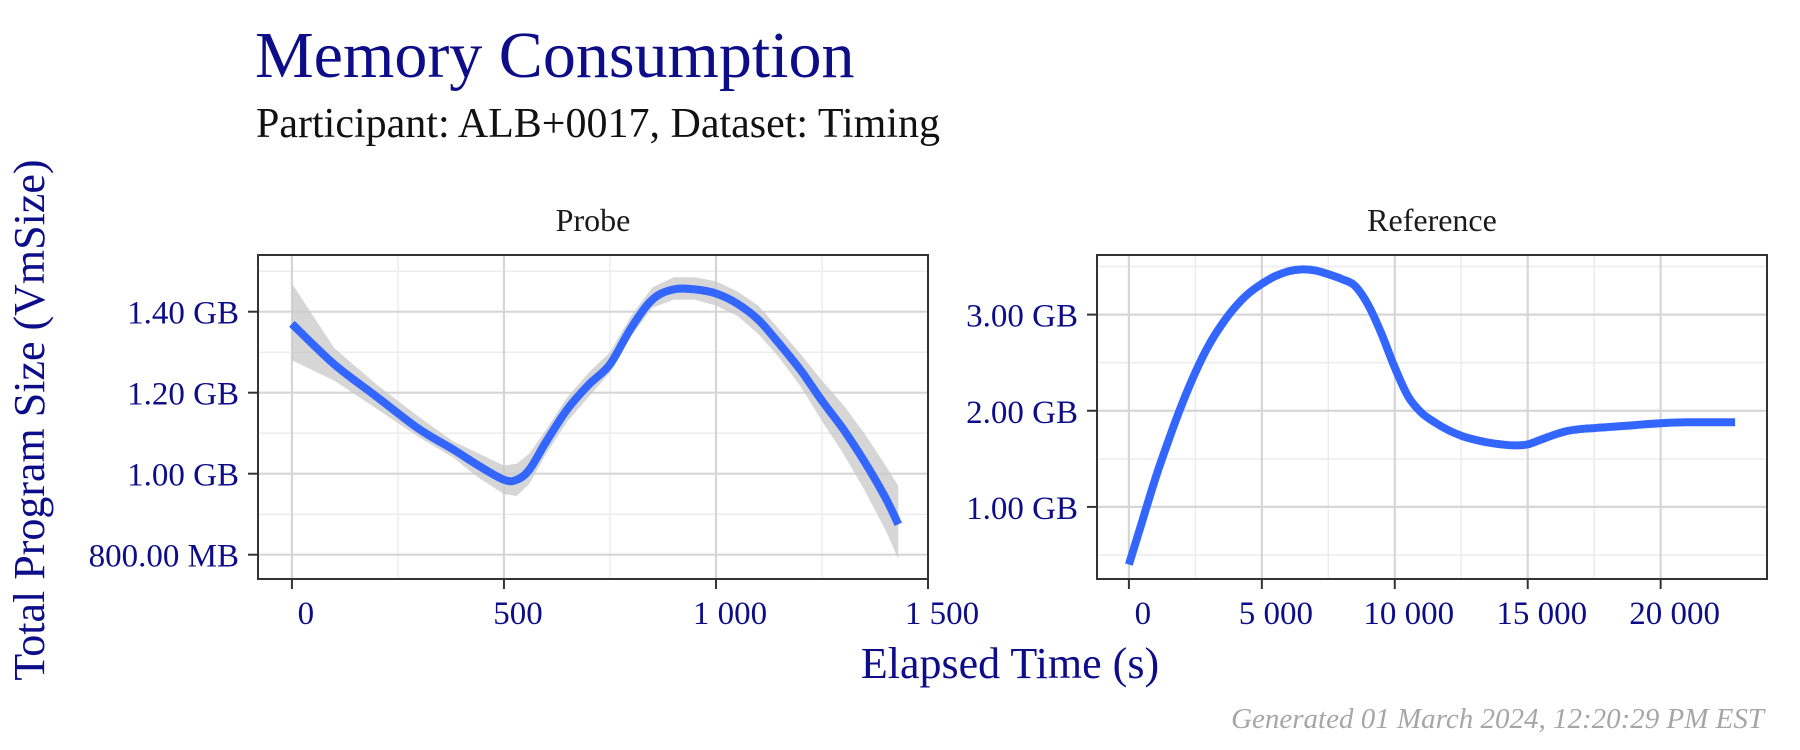  What do you see at coordinates (518, 614) in the screenshot?
I see `x-tick-label: 500` at bounding box center [518, 614].